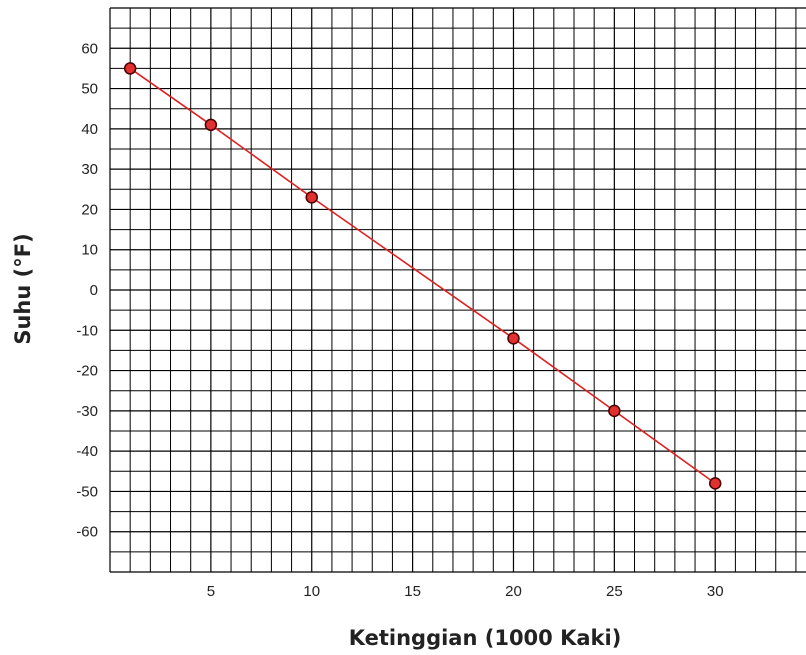 This screenshot has width=806, height=655. I want to click on x-axis-title: Ketinggian (1000 Kaki), so click(485, 638).